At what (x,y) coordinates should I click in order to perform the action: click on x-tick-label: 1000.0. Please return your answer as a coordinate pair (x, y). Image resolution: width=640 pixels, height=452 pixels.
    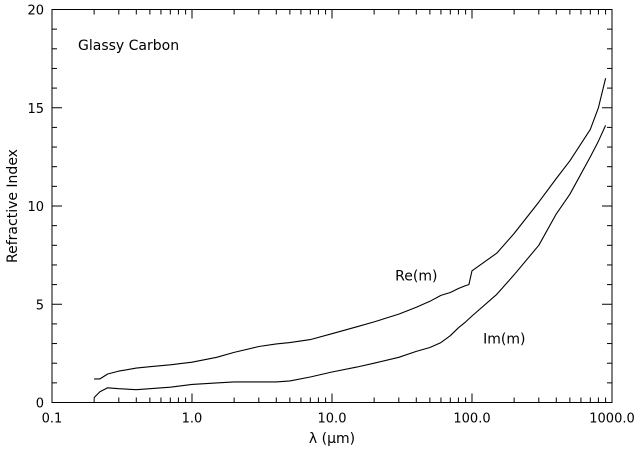
    Looking at the image, I should click on (612, 419).